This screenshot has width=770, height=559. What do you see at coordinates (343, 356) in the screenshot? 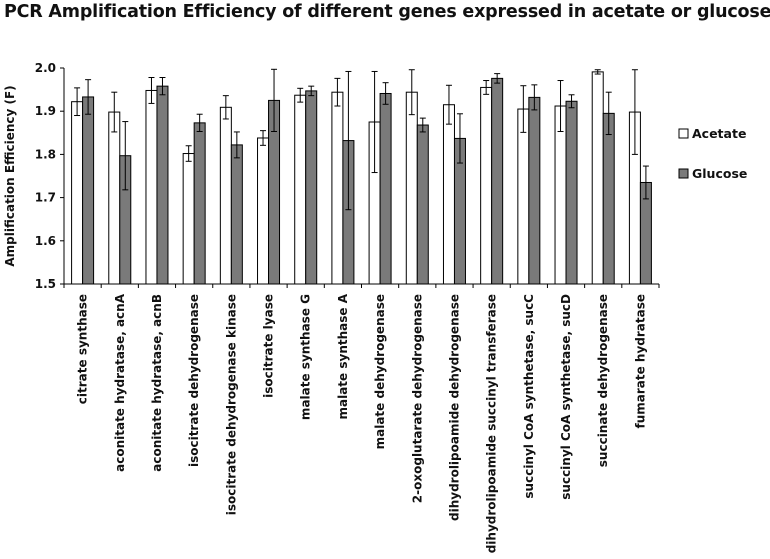
I see `x-category-label: malate synthase A` at bounding box center [343, 356].